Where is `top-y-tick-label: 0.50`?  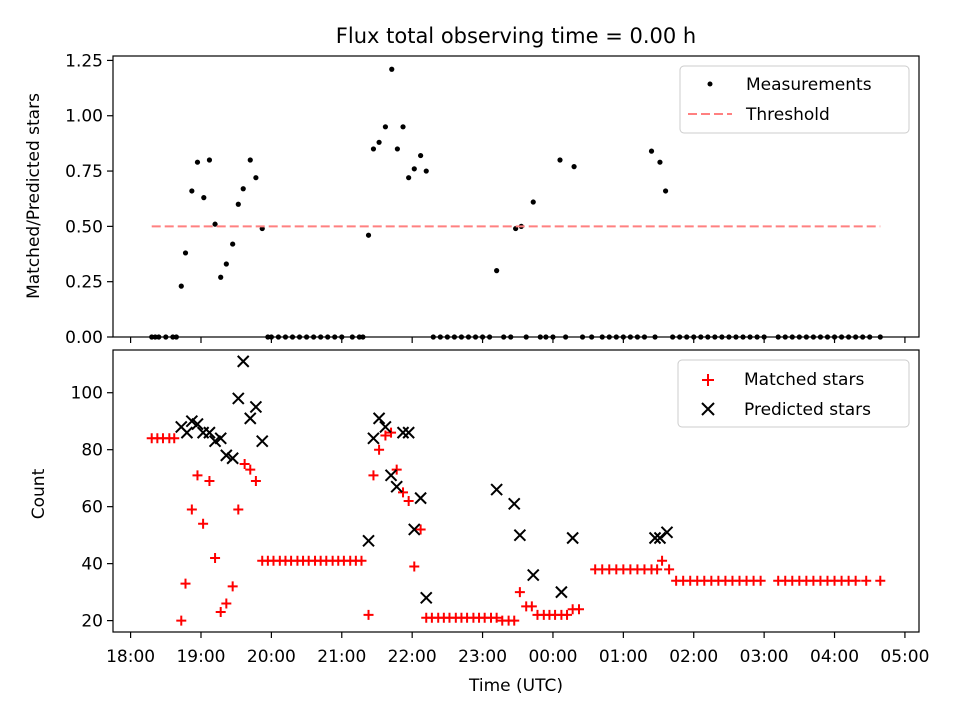
top-y-tick-label: 0.50 is located at coordinates (84, 227).